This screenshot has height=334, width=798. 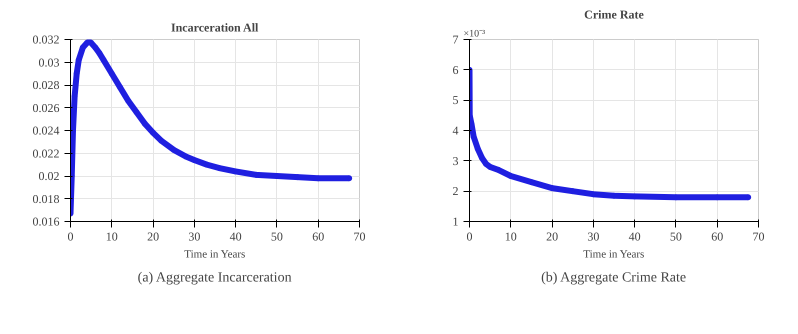 What do you see at coordinates (614, 15) in the screenshot?
I see `chart-title: Crime Rate` at bounding box center [614, 15].